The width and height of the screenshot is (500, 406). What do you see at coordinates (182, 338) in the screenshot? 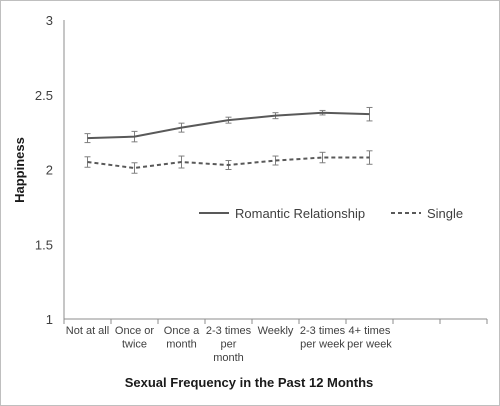
I see `x-tick-label: Once a month` at bounding box center [182, 338].